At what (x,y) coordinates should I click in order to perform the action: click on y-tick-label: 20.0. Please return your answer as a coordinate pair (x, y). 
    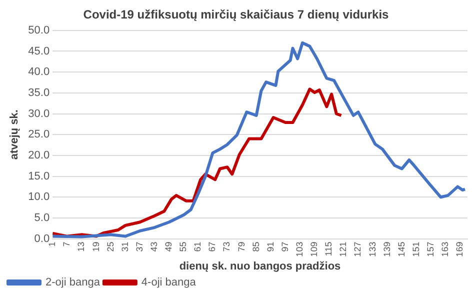
    Looking at the image, I should click on (39, 155).